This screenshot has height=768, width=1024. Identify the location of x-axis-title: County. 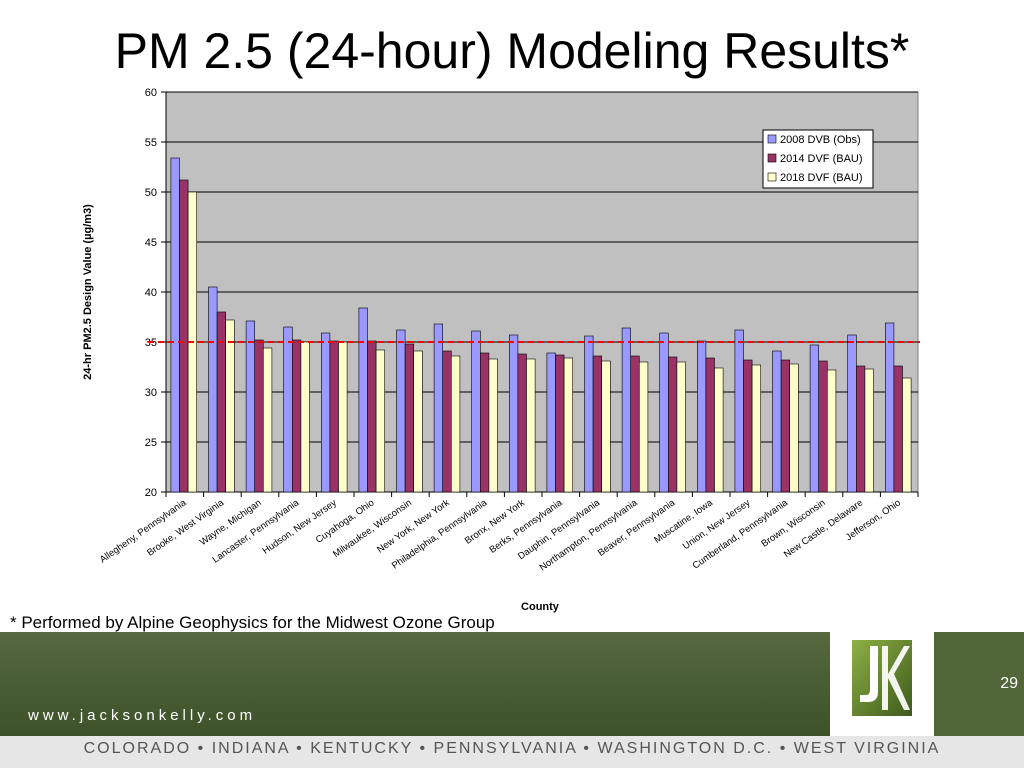
(540, 607).